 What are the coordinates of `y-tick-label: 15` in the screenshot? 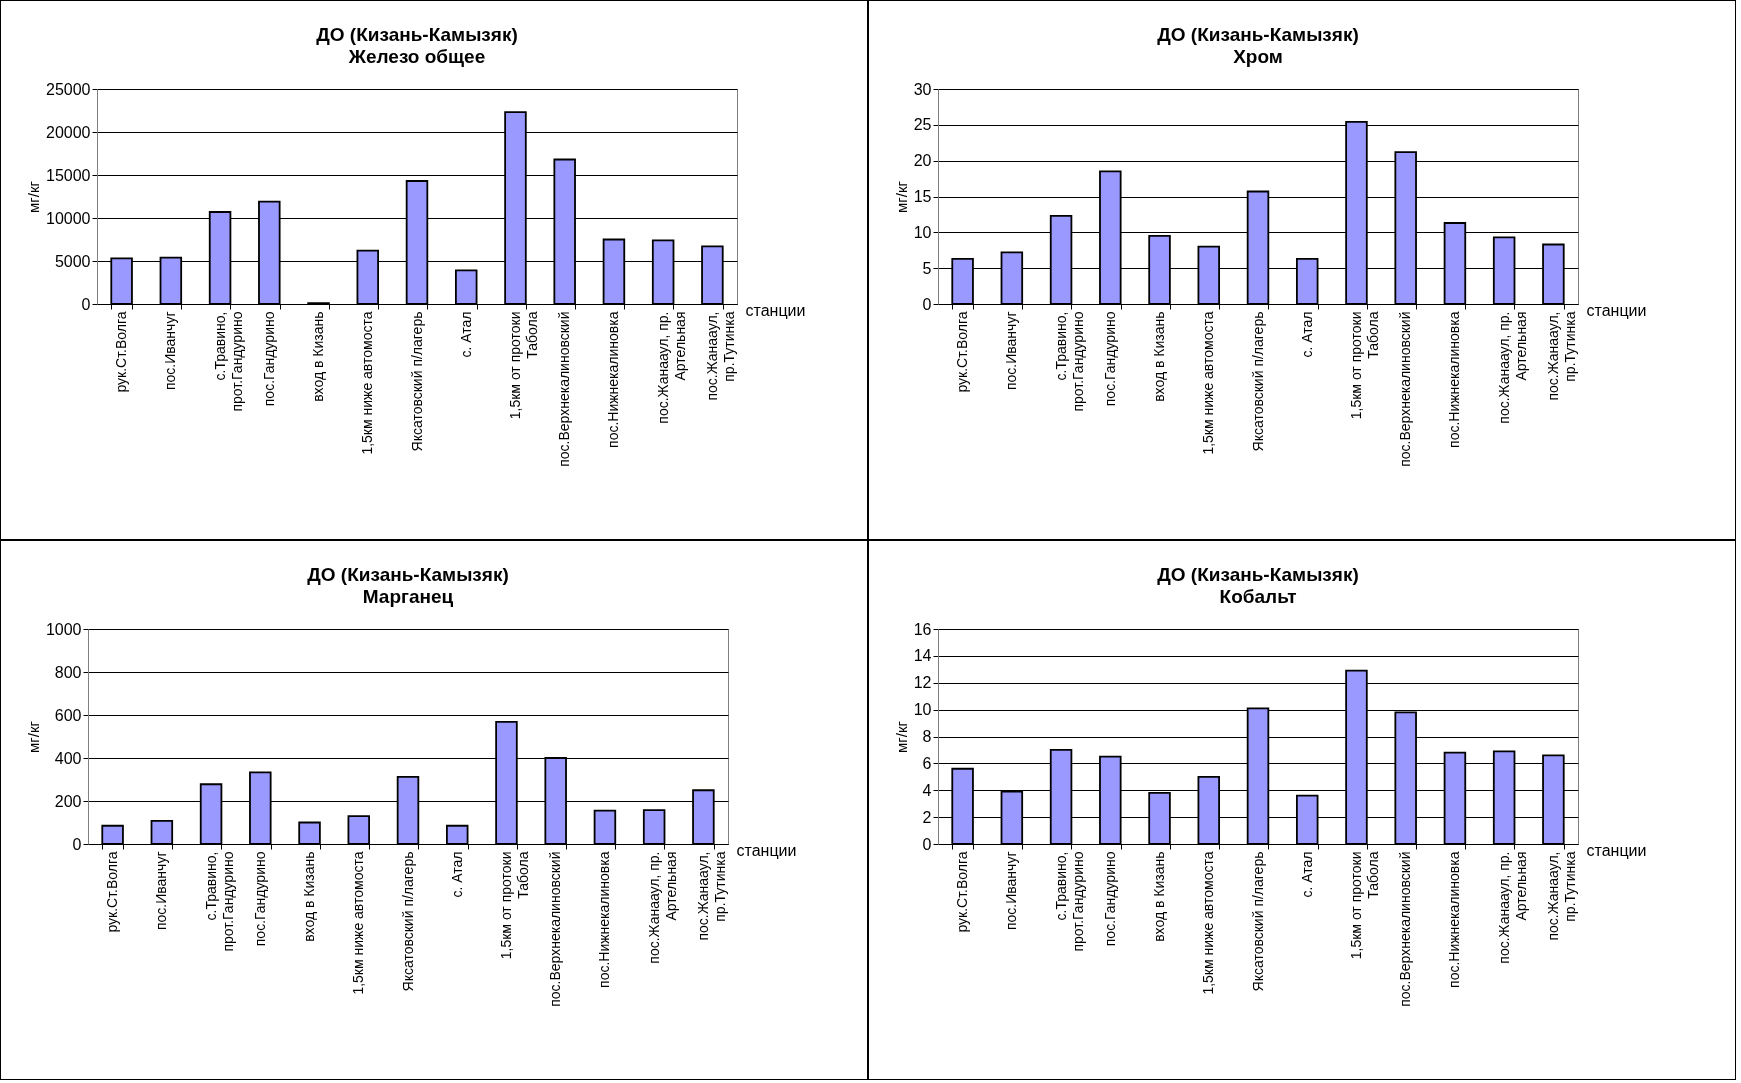 It's located at (922, 196).